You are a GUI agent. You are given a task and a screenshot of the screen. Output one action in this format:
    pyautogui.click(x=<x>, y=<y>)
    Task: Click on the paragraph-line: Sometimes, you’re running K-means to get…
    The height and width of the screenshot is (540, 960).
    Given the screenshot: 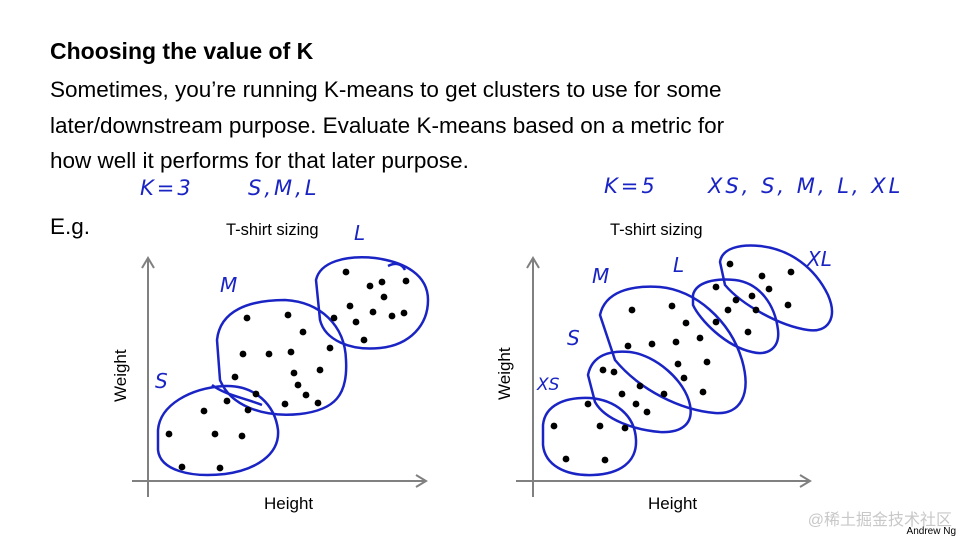 What is the action you would take?
    pyautogui.click(x=386, y=89)
    